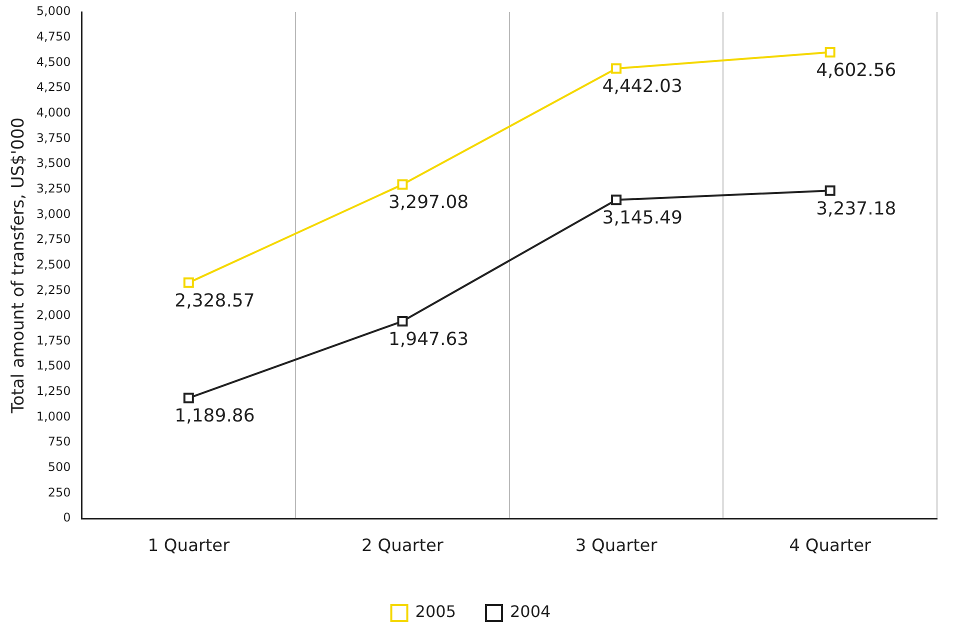  What do you see at coordinates (53, 315) in the screenshot?
I see `y-tick-label: 2,000` at bounding box center [53, 315].